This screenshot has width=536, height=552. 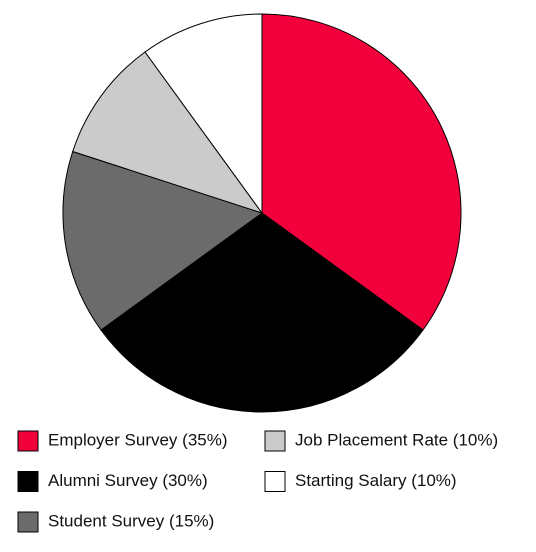 What do you see at coordinates (131, 520) in the screenshot?
I see `legend-label: Student Survey (15%)` at bounding box center [131, 520].